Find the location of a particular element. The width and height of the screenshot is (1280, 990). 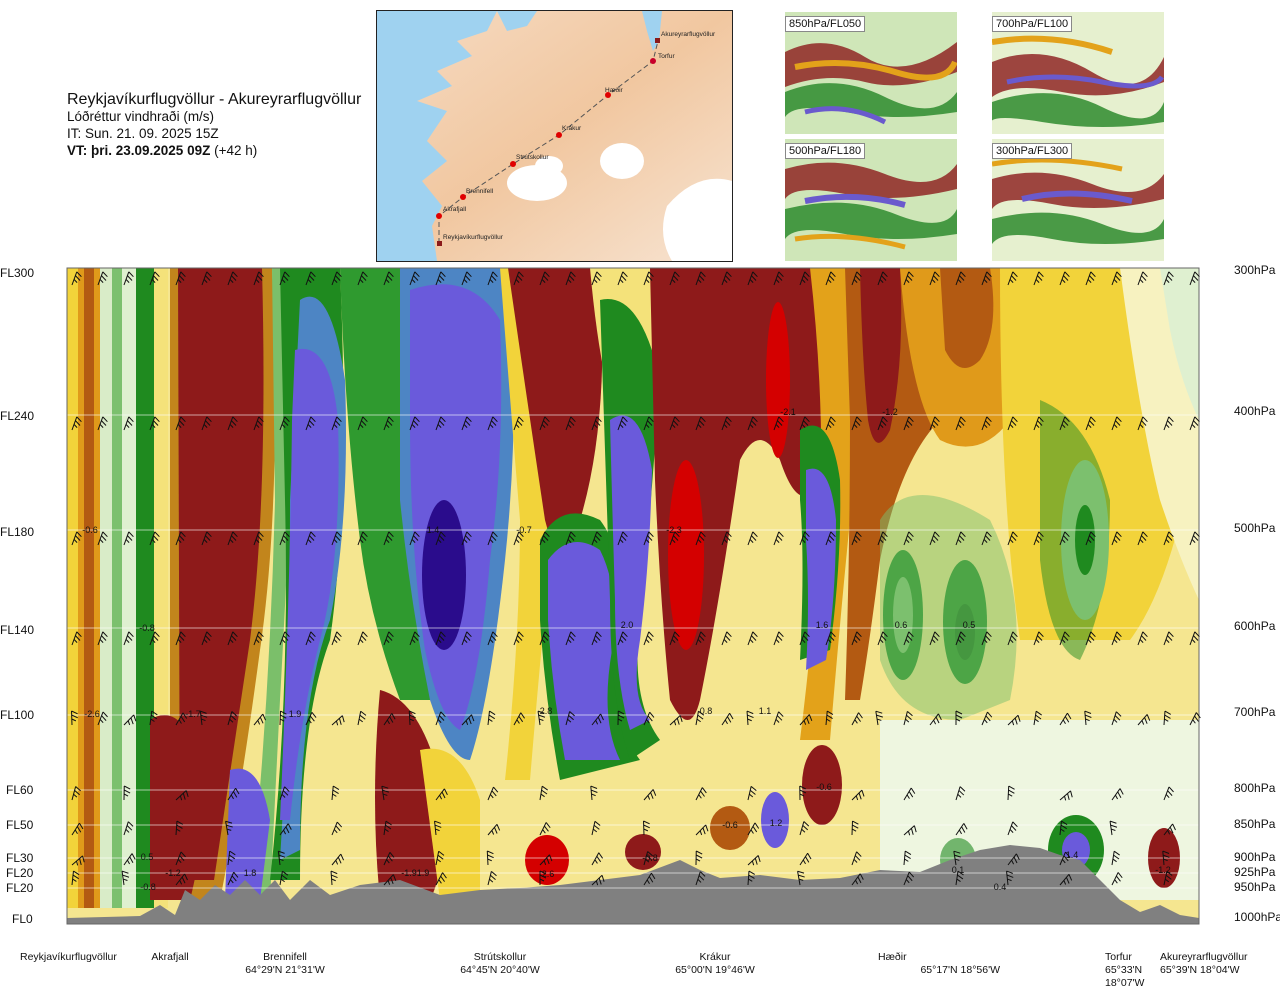

value-annotation: 0.1 is located at coordinates (958, 870).